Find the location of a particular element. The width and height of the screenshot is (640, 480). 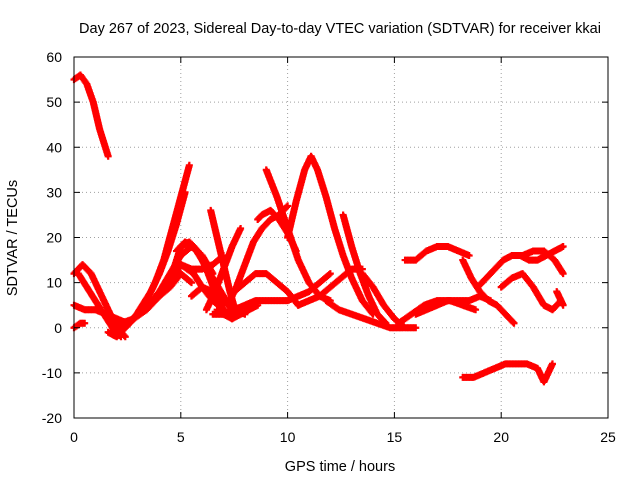

y-tick-label: 60 is located at coordinates (54, 57).